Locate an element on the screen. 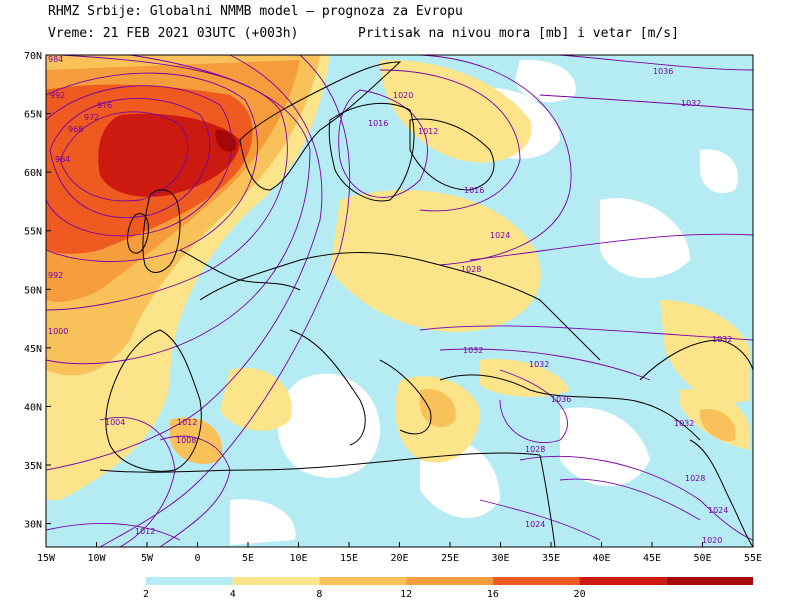  longitude-tick-label: 15E is located at coordinates (349, 558).